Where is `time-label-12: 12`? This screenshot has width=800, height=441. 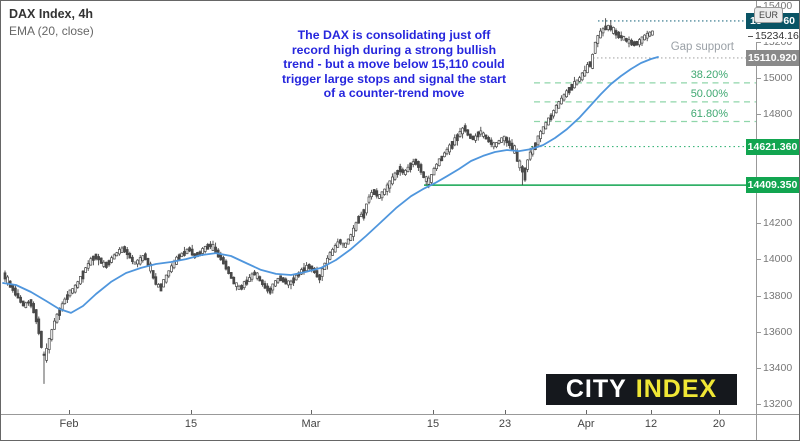
time-label-12: 12 is located at coordinates (651, 424).